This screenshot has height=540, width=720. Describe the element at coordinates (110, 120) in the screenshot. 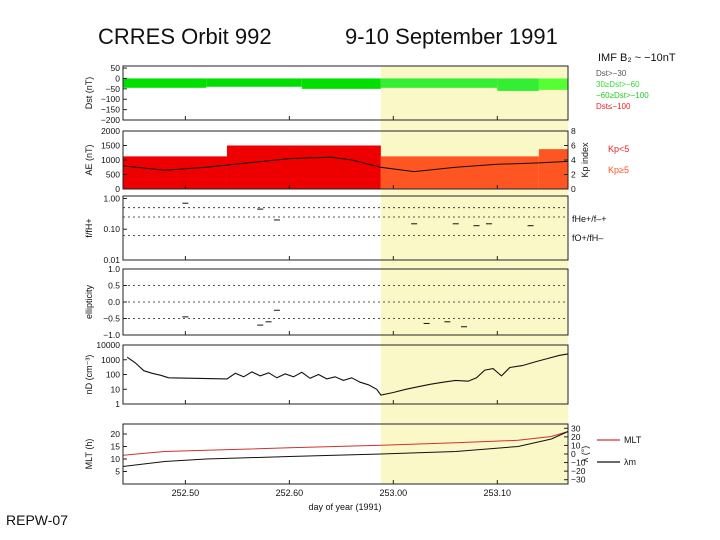

I see `y-tick-label: −200` at that location.